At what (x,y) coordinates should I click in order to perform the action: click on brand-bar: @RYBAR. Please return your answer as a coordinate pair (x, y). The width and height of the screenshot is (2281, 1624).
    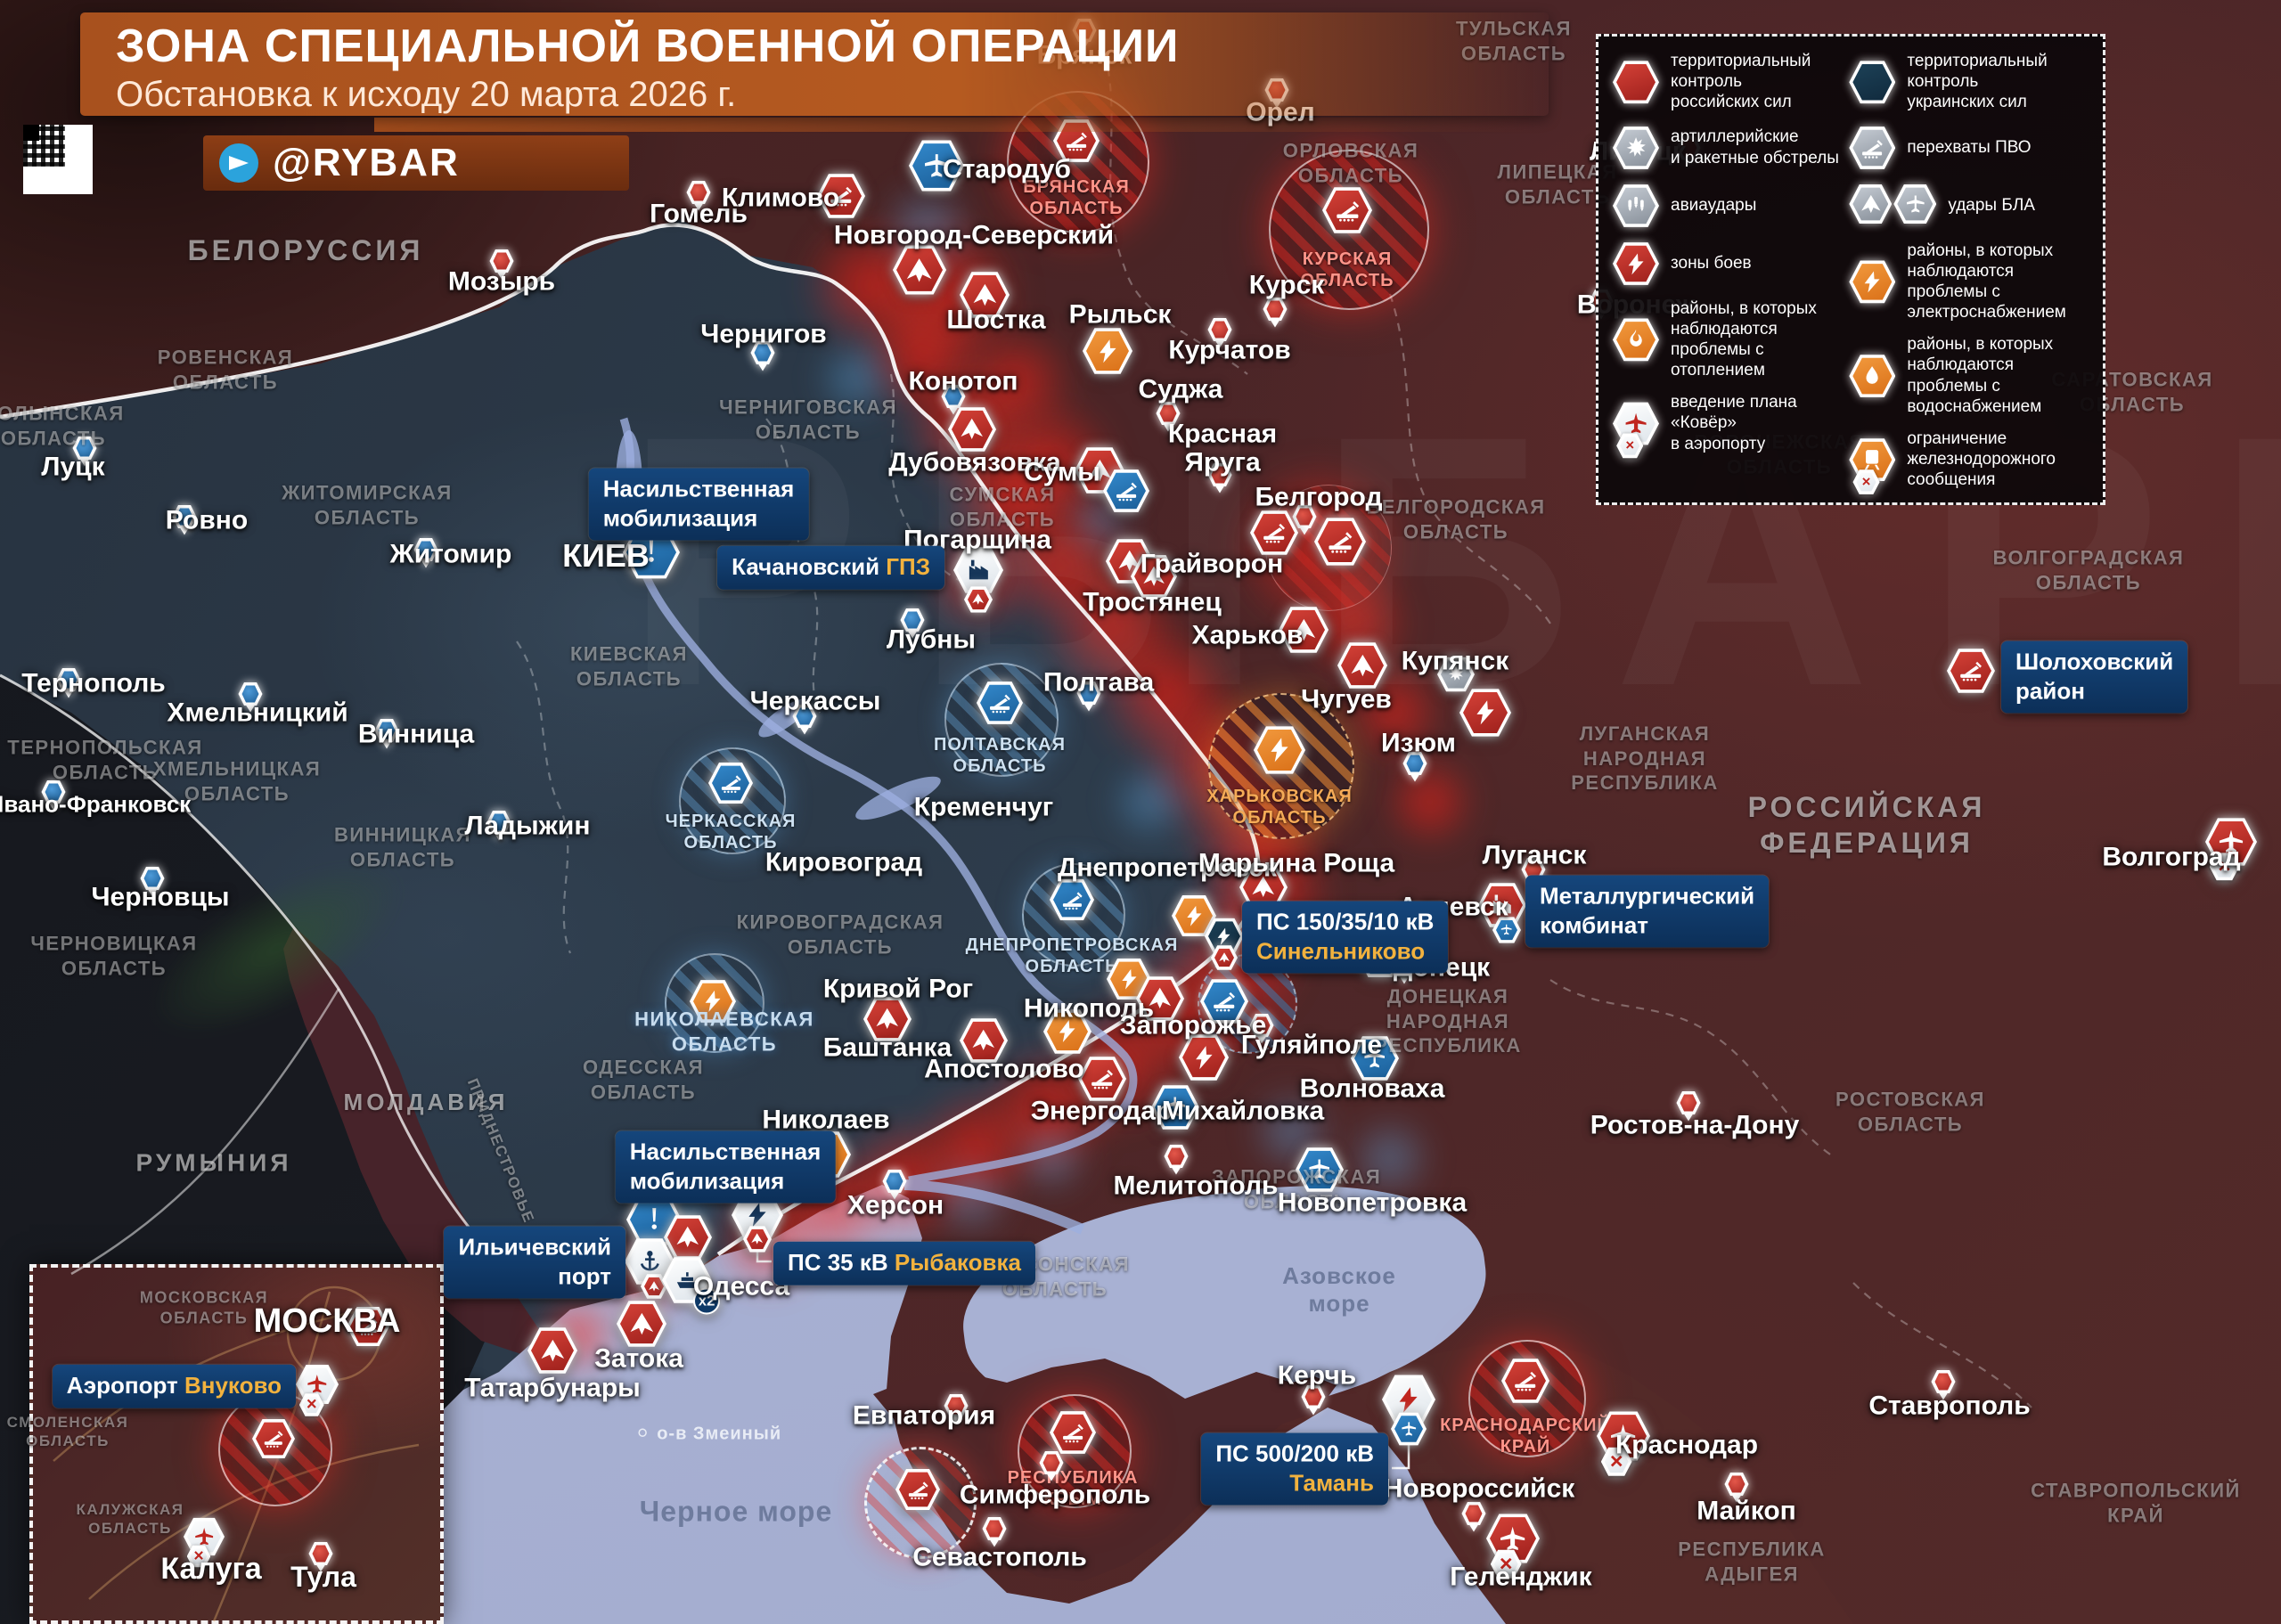
    Looking at the image, I should click on (416, 163).